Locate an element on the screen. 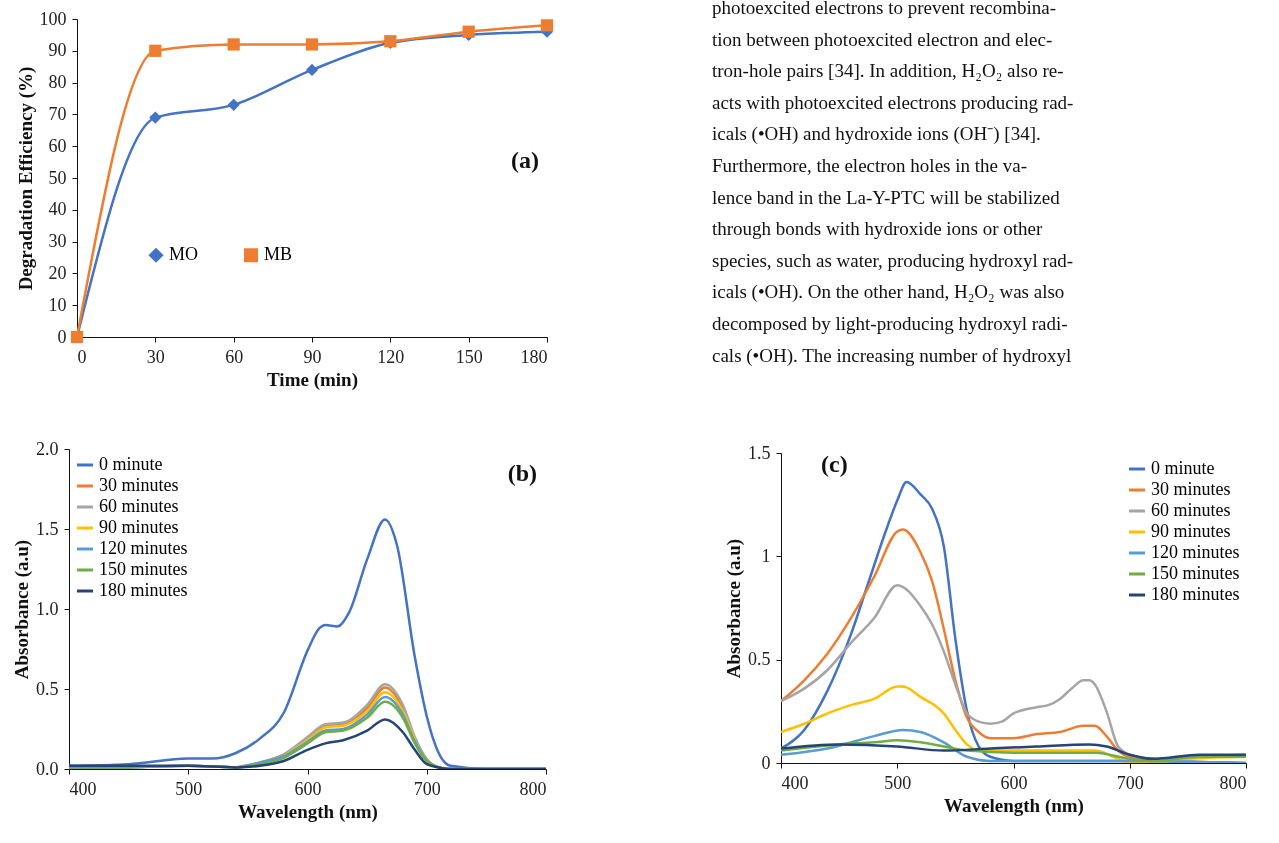  x-axis-title: Time (min) is located at coordinates (312, 379).